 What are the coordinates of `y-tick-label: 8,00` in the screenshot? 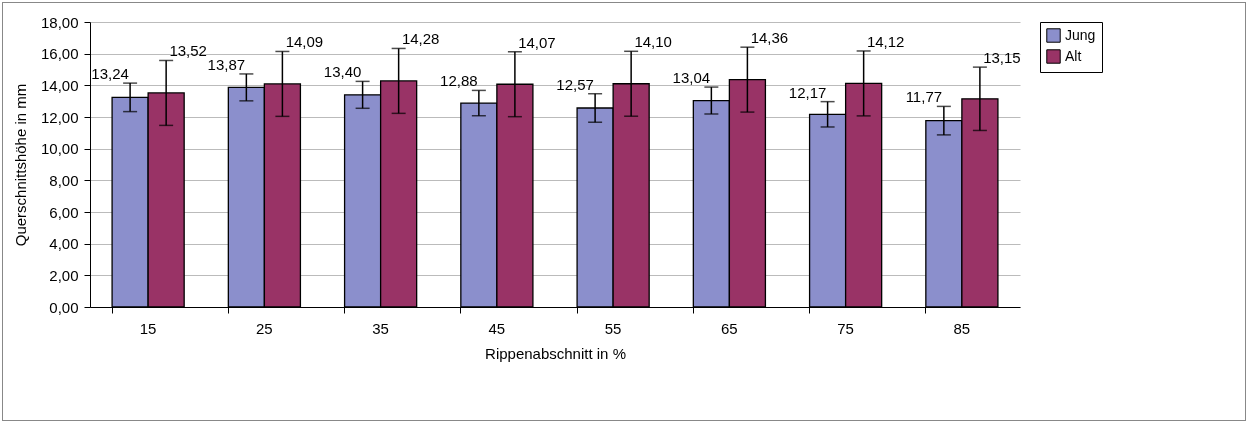 It's located at (64, 180).